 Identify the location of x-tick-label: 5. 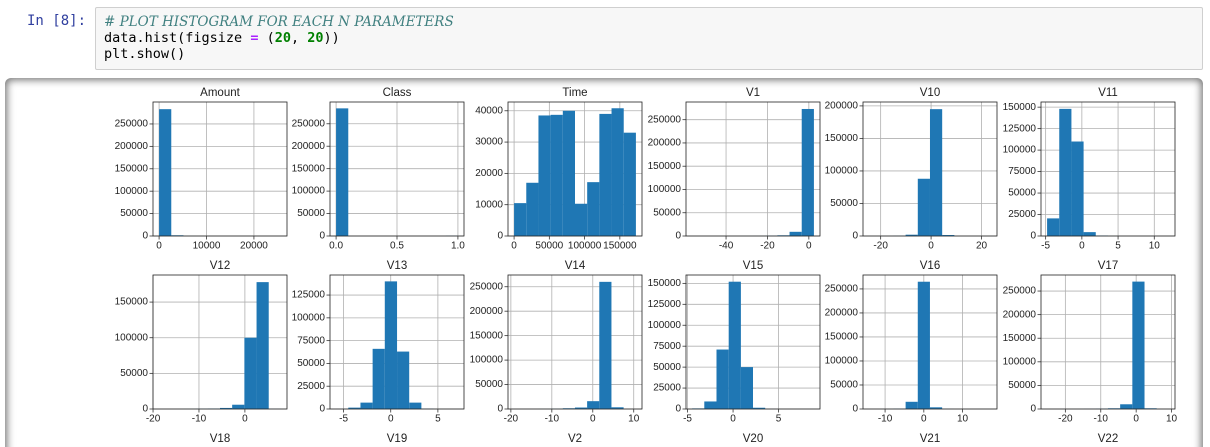
(438, 419).